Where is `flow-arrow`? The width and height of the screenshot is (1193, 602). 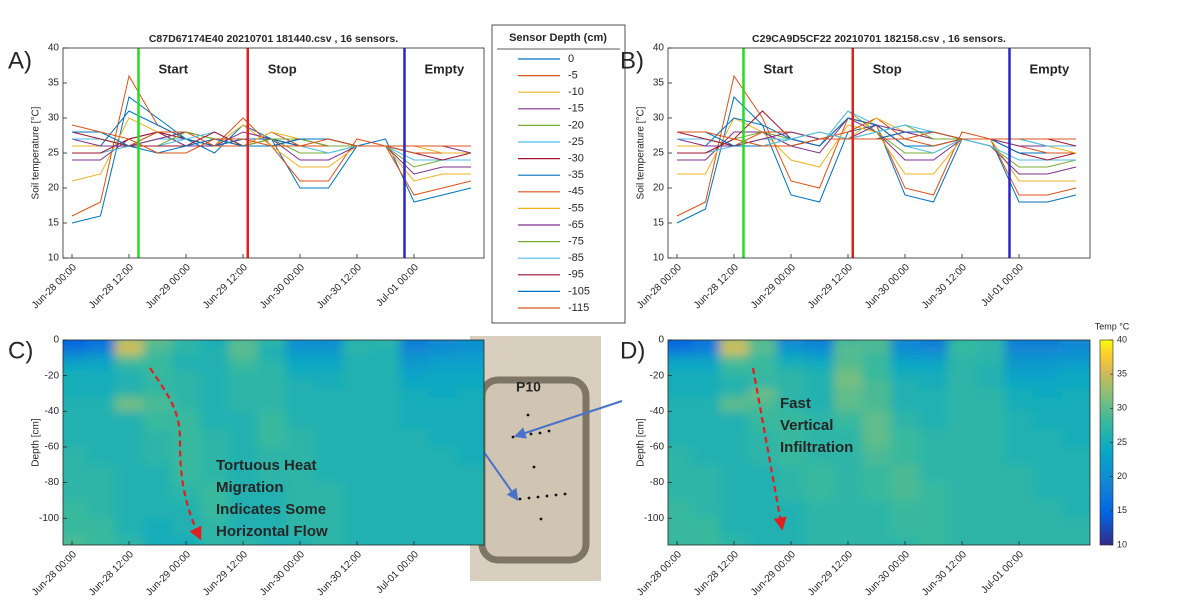 flow-arrow is located at coordinates (769, 449).